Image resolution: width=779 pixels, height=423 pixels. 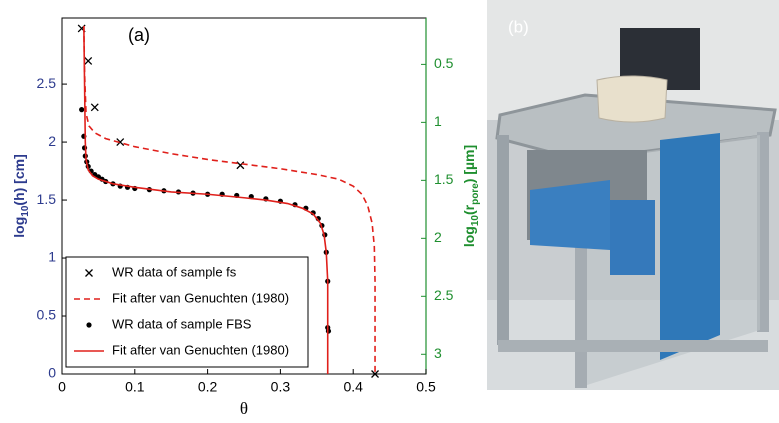 What do you see at coordinates (47, 83) in the screenshot?
I see `y-tick-label: 2.5` at bounding box center [47, 83].